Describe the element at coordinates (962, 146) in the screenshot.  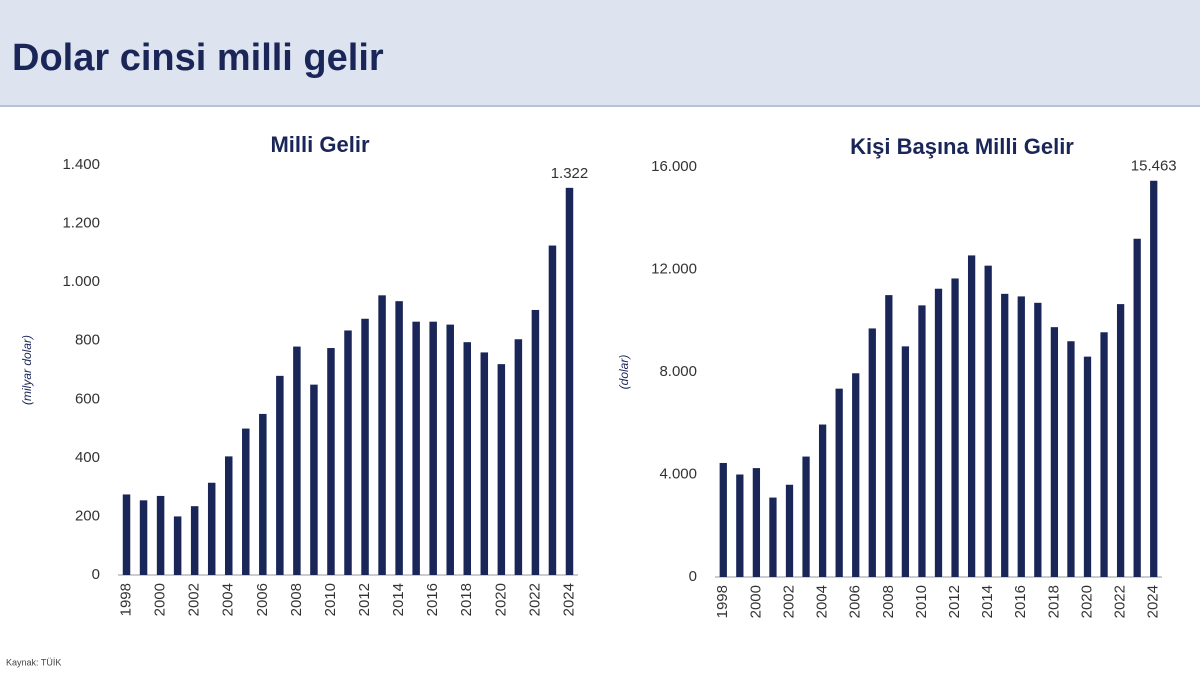
I see `chart-title: Kişi Başına Milli Gelir` at that location.